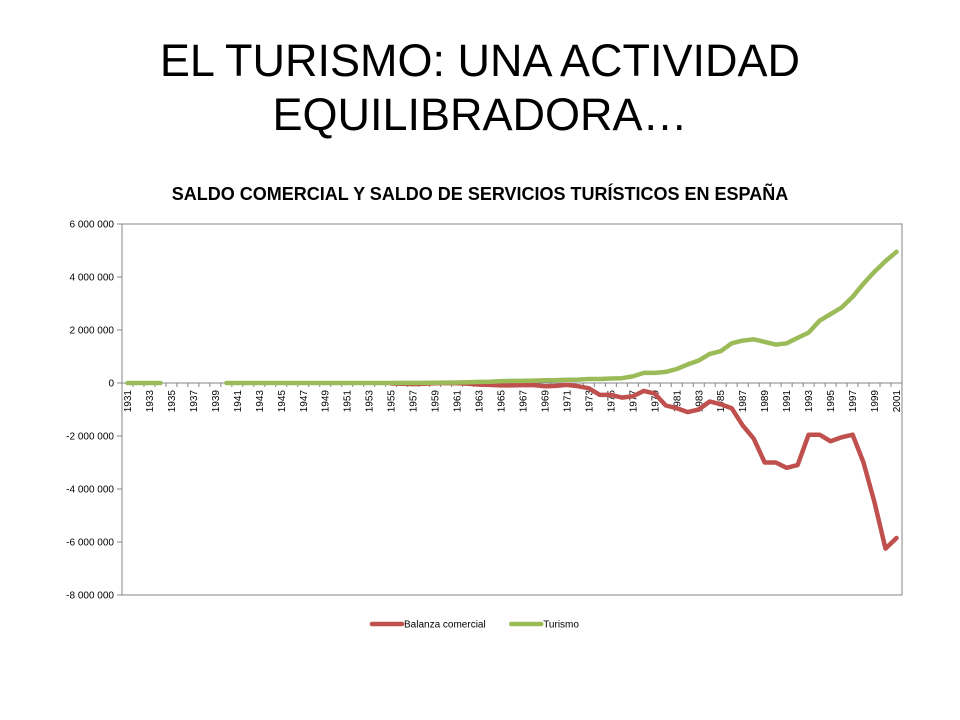 Image resolution: width=960 pixels, height=720 pixels. I want to click on x-tick-label: 1983, so click(699, 401).